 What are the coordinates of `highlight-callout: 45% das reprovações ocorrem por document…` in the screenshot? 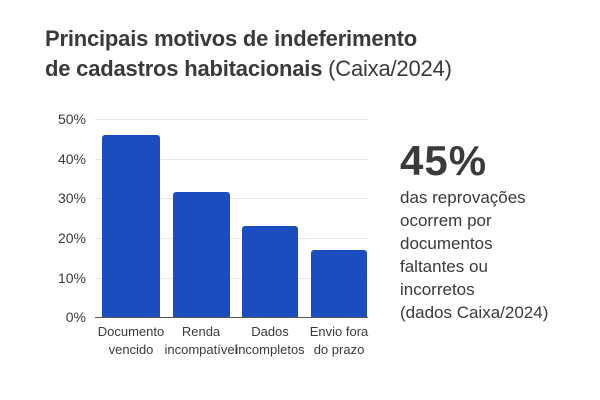 It's located at (495, 231).